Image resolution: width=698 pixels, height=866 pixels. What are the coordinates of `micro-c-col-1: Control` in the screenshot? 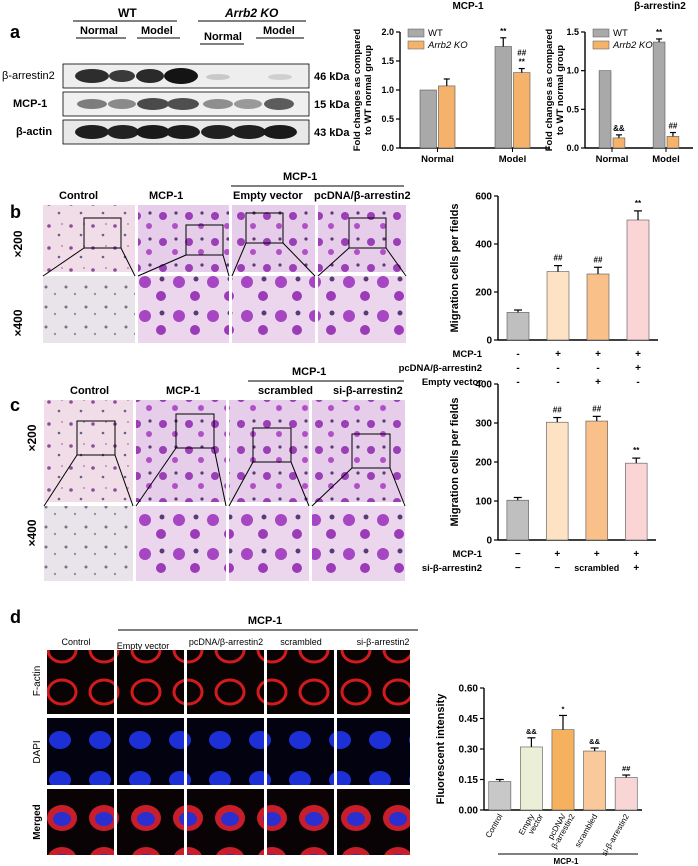 It's located at (89, 391).